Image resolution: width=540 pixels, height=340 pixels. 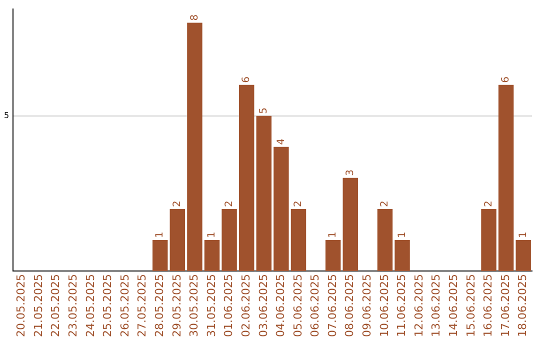 What do you see at coordinates (142, 306) in the screenshot?
I see `x-tick-label: 27.05.2025` at bounding box center [142, 306].